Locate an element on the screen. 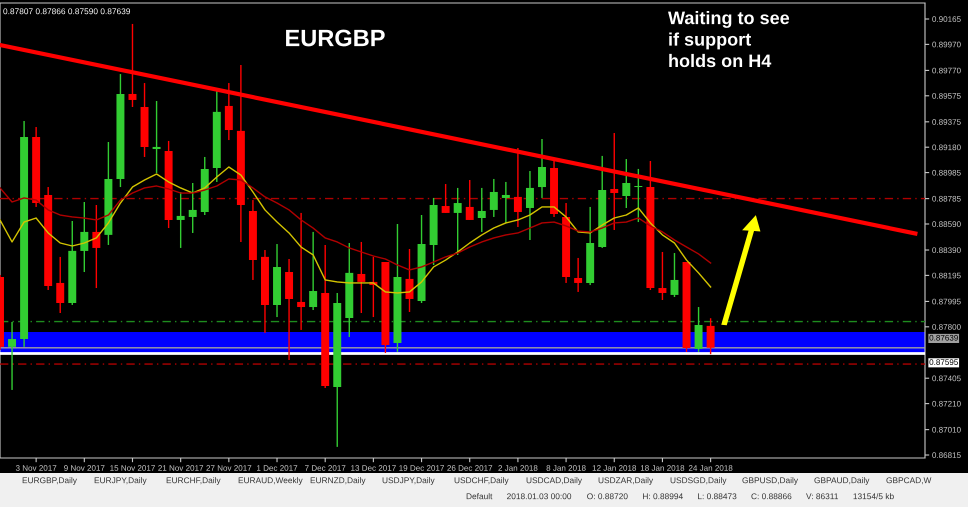 The width and height of the screenshot is (968, 507). text: EURCHF,Daily is located at coordinates (193, 481).